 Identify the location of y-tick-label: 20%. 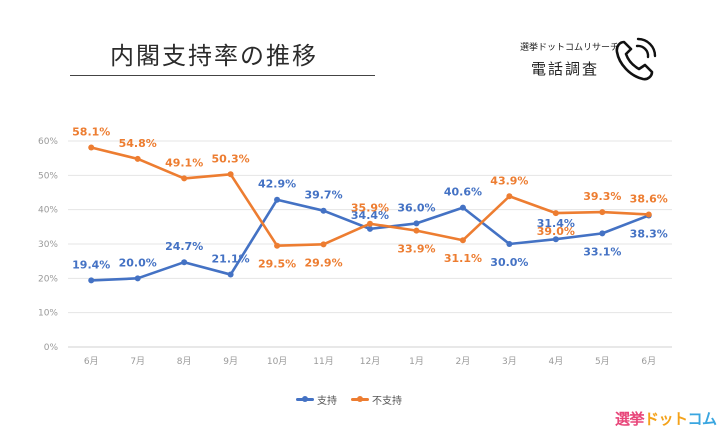
(48, 279).